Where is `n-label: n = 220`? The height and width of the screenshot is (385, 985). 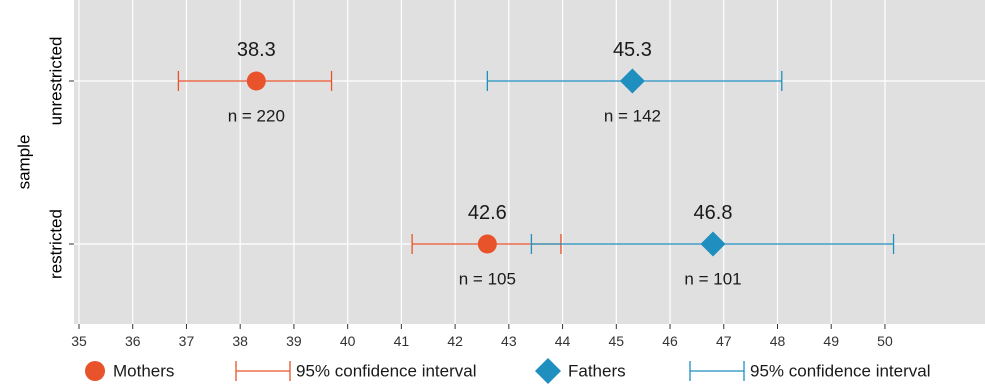 n-label: n = 220 is located at coordinates (256, 116).